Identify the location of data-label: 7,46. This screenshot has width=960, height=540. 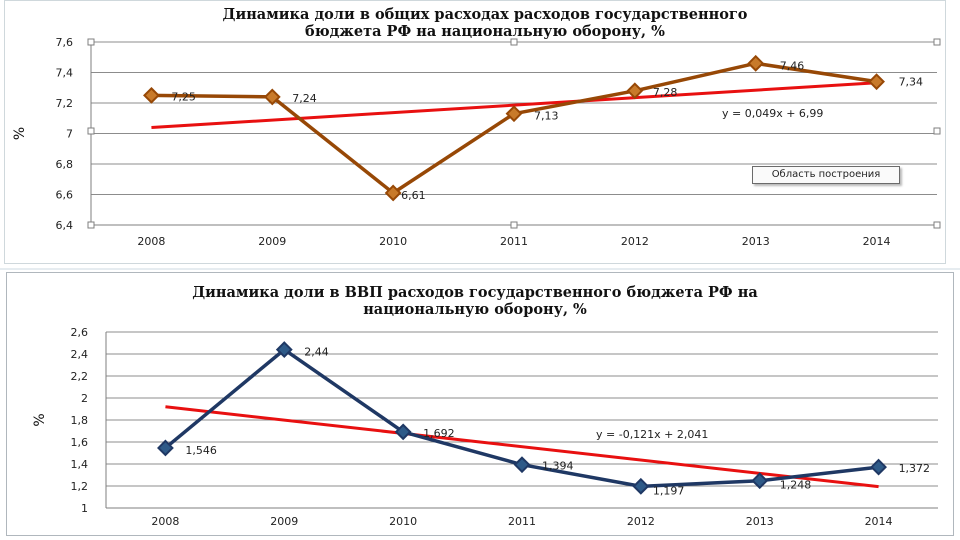
(792, 65).